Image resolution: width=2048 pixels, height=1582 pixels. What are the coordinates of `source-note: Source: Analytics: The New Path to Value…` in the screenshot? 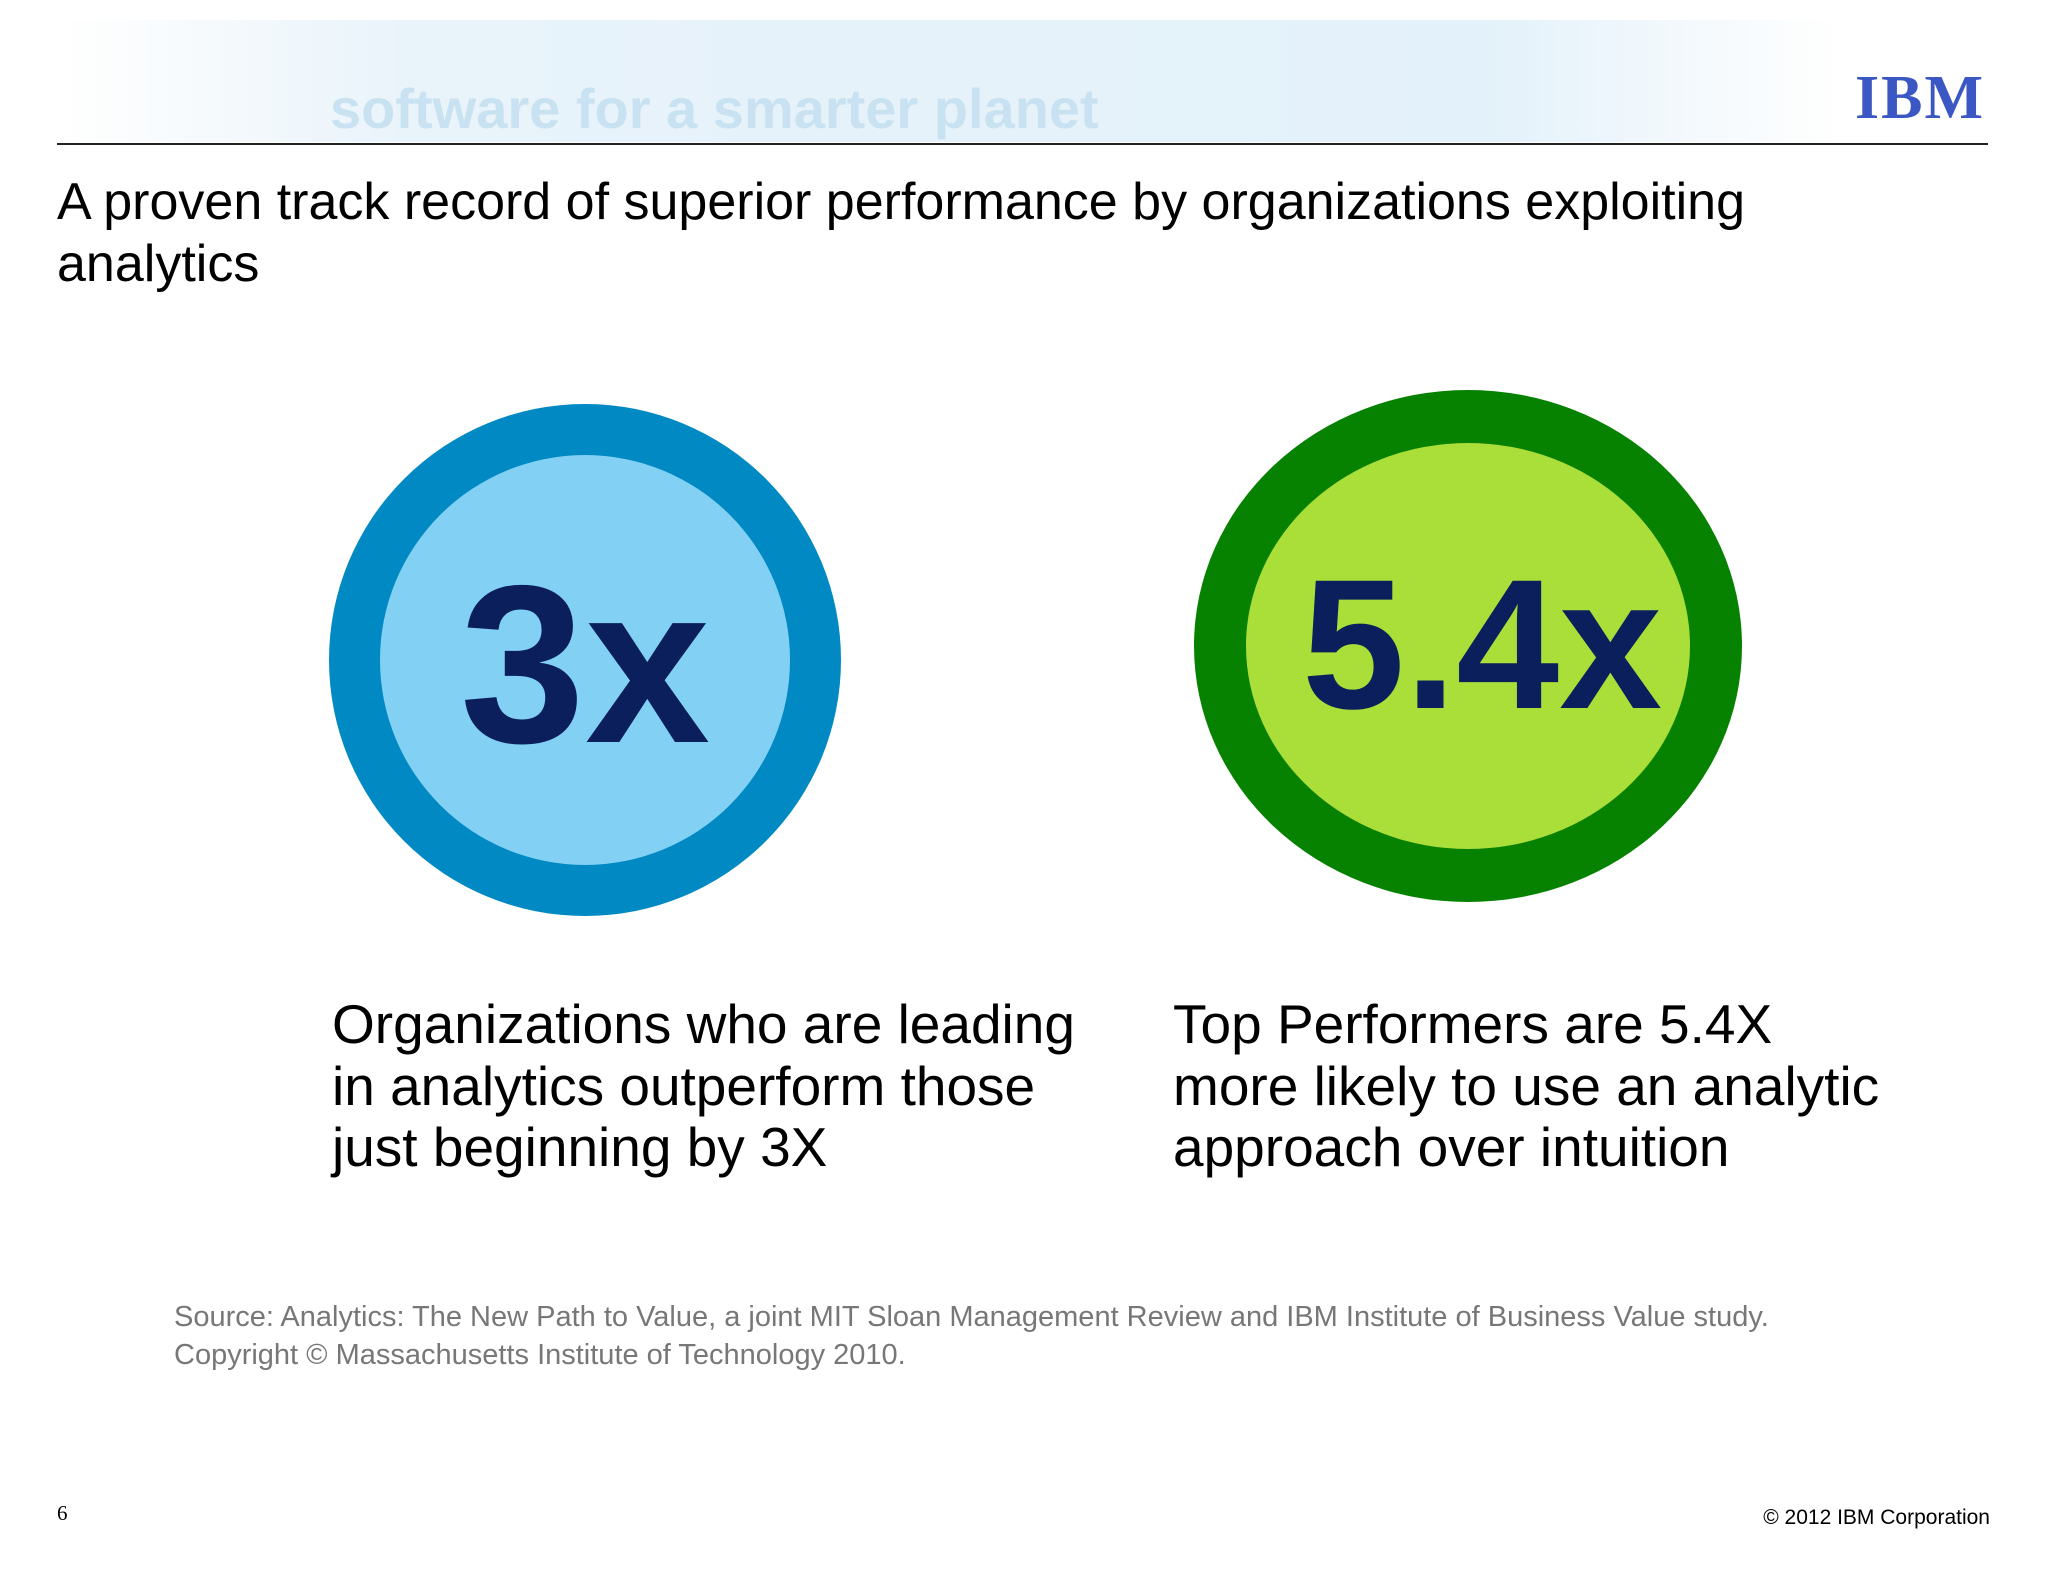 It's located at (971, 1317).